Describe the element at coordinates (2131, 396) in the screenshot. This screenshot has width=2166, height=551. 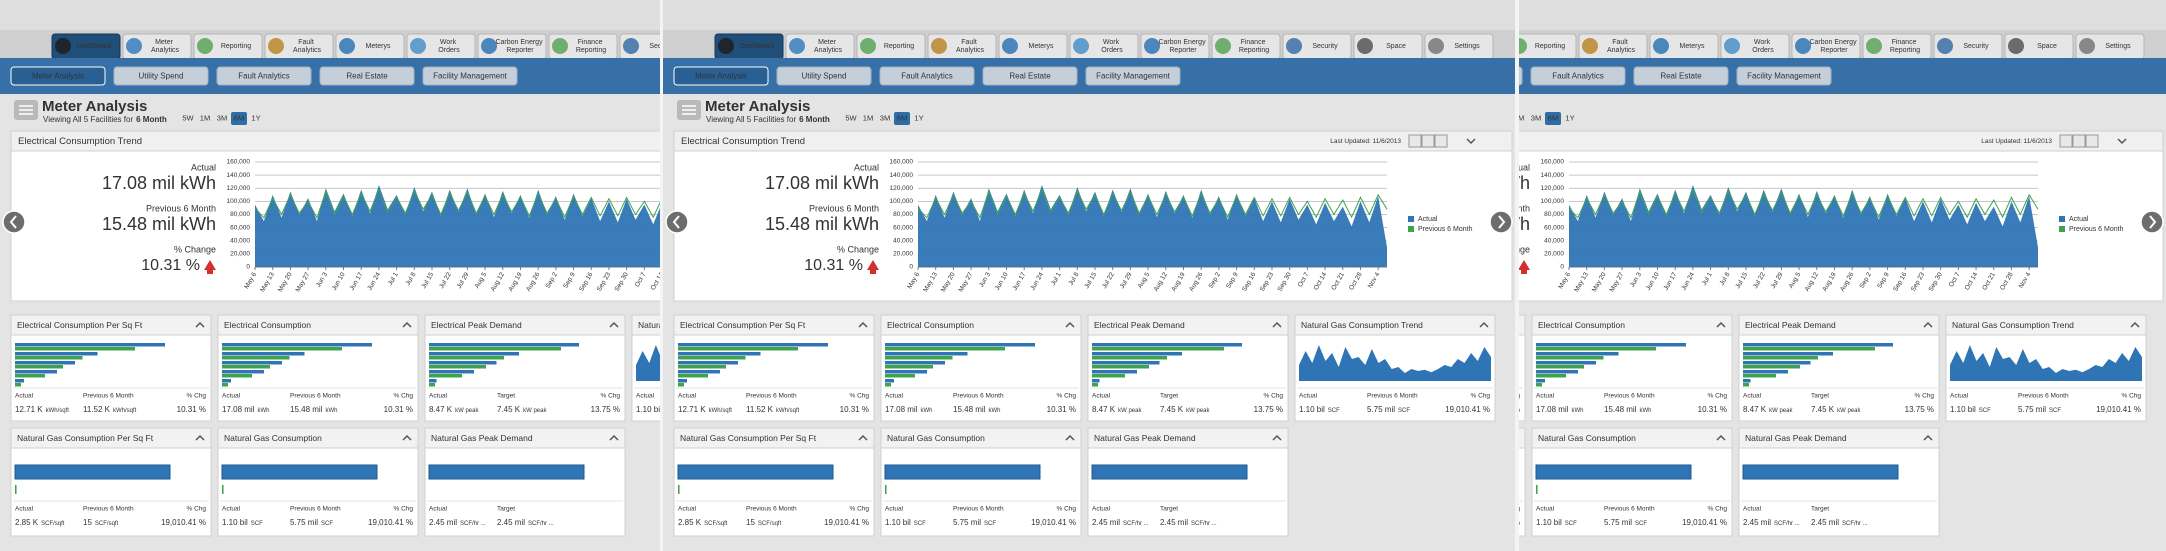
I see `stat-label: % Chg` at that location.